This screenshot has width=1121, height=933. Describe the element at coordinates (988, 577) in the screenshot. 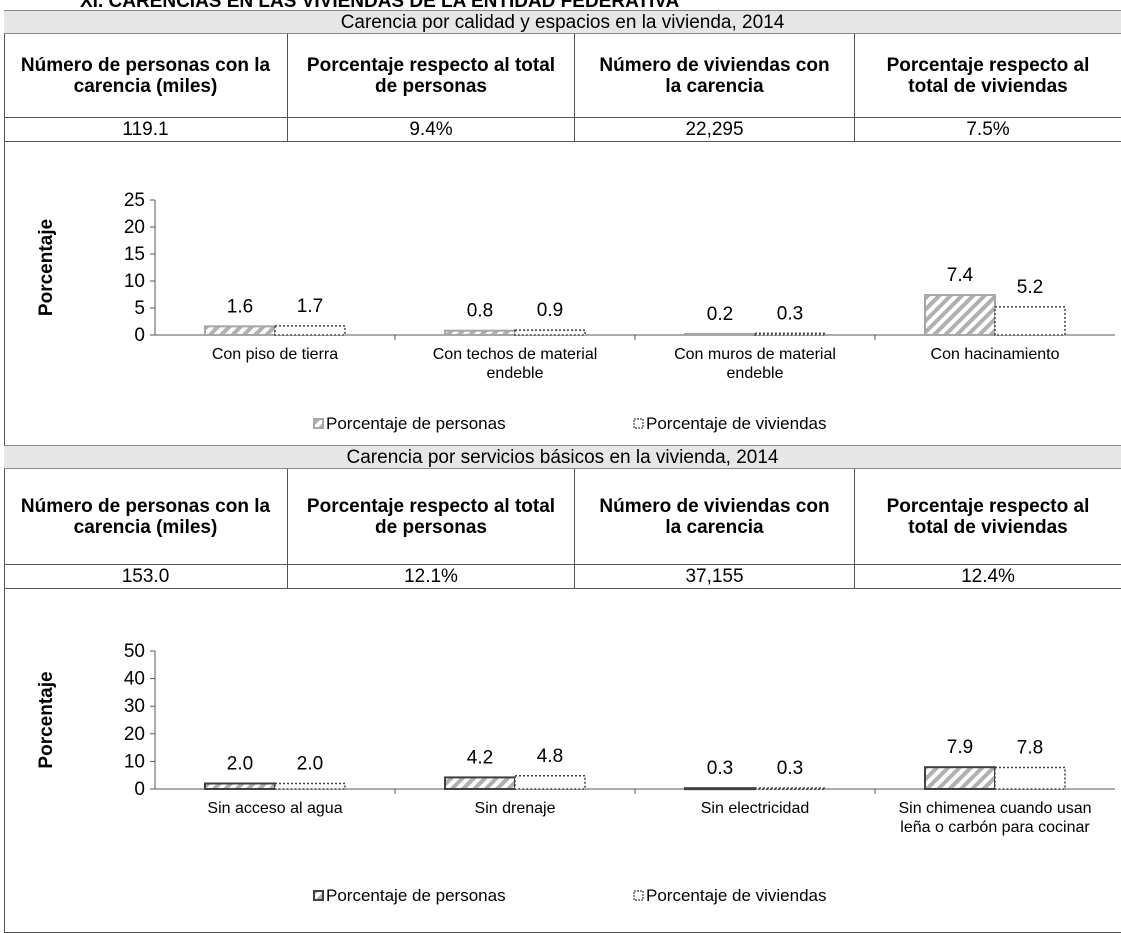

I see `table-cell: 12.4%` at that location.